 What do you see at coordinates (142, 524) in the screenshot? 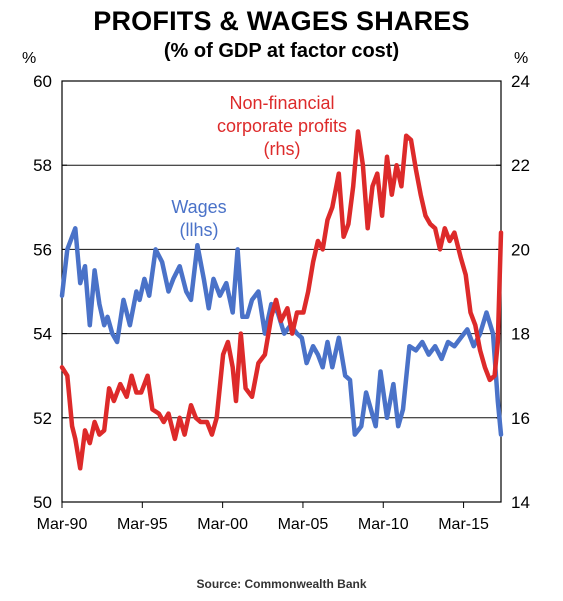
I see `x-tick-label: Mar-95` at bounding box center [142, 524].